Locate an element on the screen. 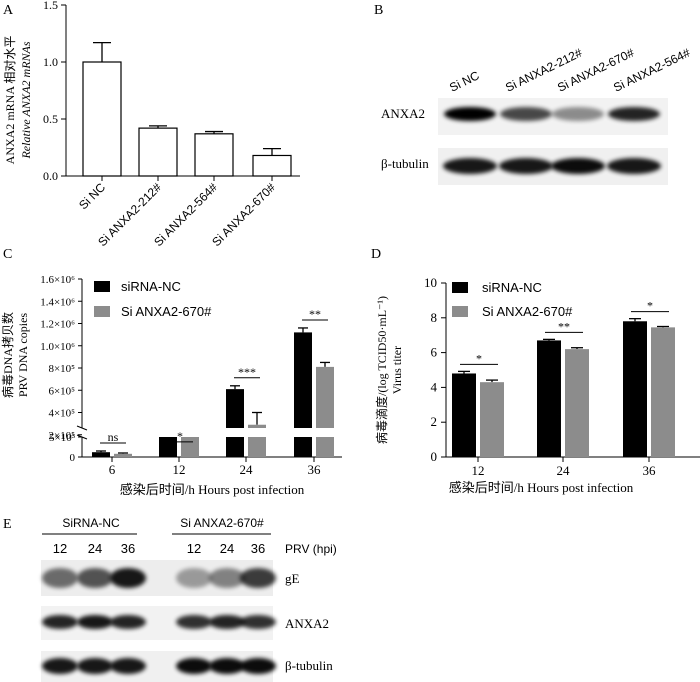 This screenshot has width=700, height=682. panel-c-x-tick-label-0: 6 is located at coordinates (112, 469).